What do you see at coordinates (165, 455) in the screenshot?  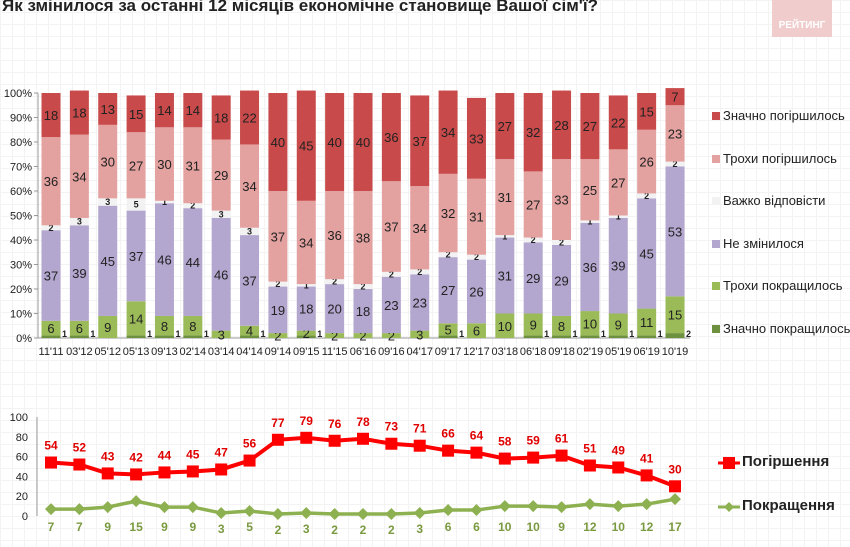 I see `data-label: 44` at bounding box center [165, 455].